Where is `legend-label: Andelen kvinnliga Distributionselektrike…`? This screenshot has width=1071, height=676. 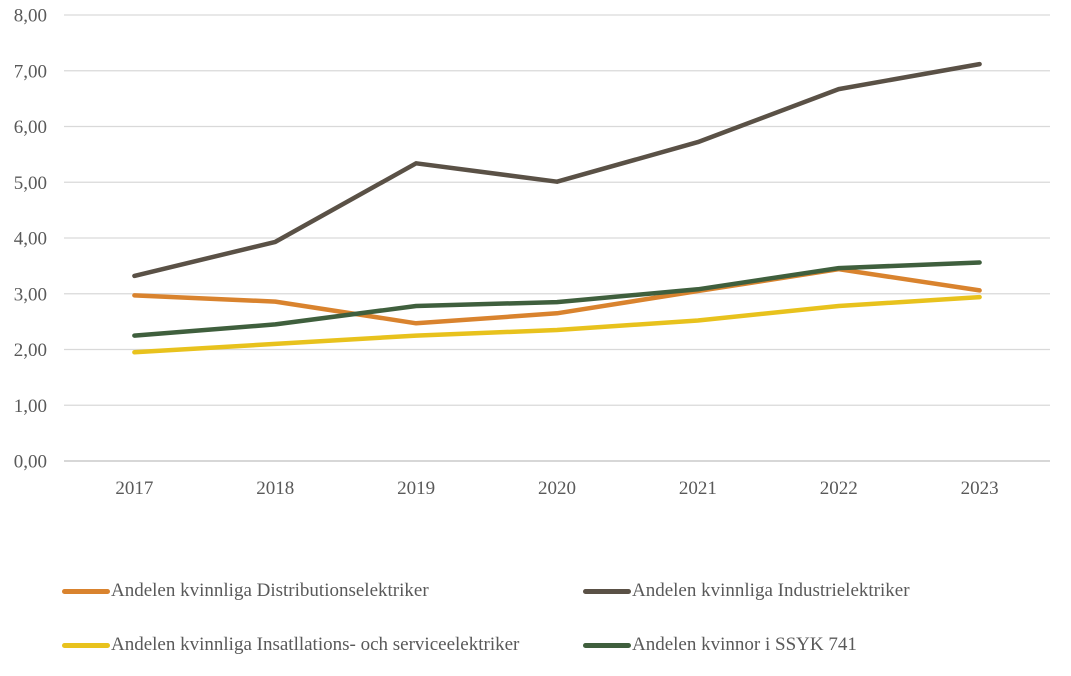
legend-label: Andelen kvinnliga Distributionselektrike… is located at coordinates (270, 590).